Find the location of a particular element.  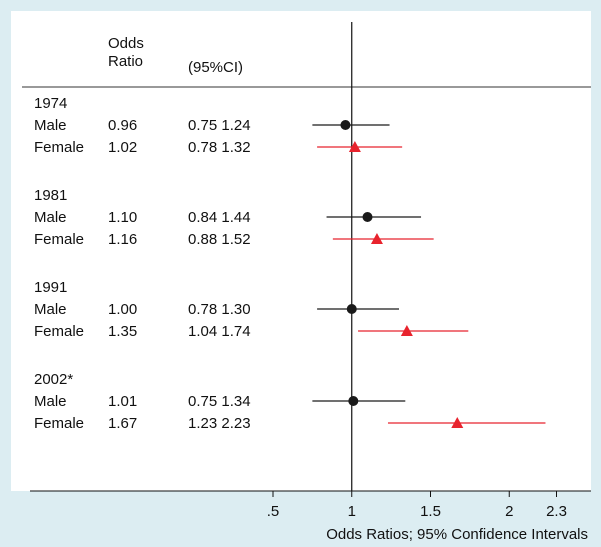

group-year-label: 1991 is located at coordinates (50, 287).